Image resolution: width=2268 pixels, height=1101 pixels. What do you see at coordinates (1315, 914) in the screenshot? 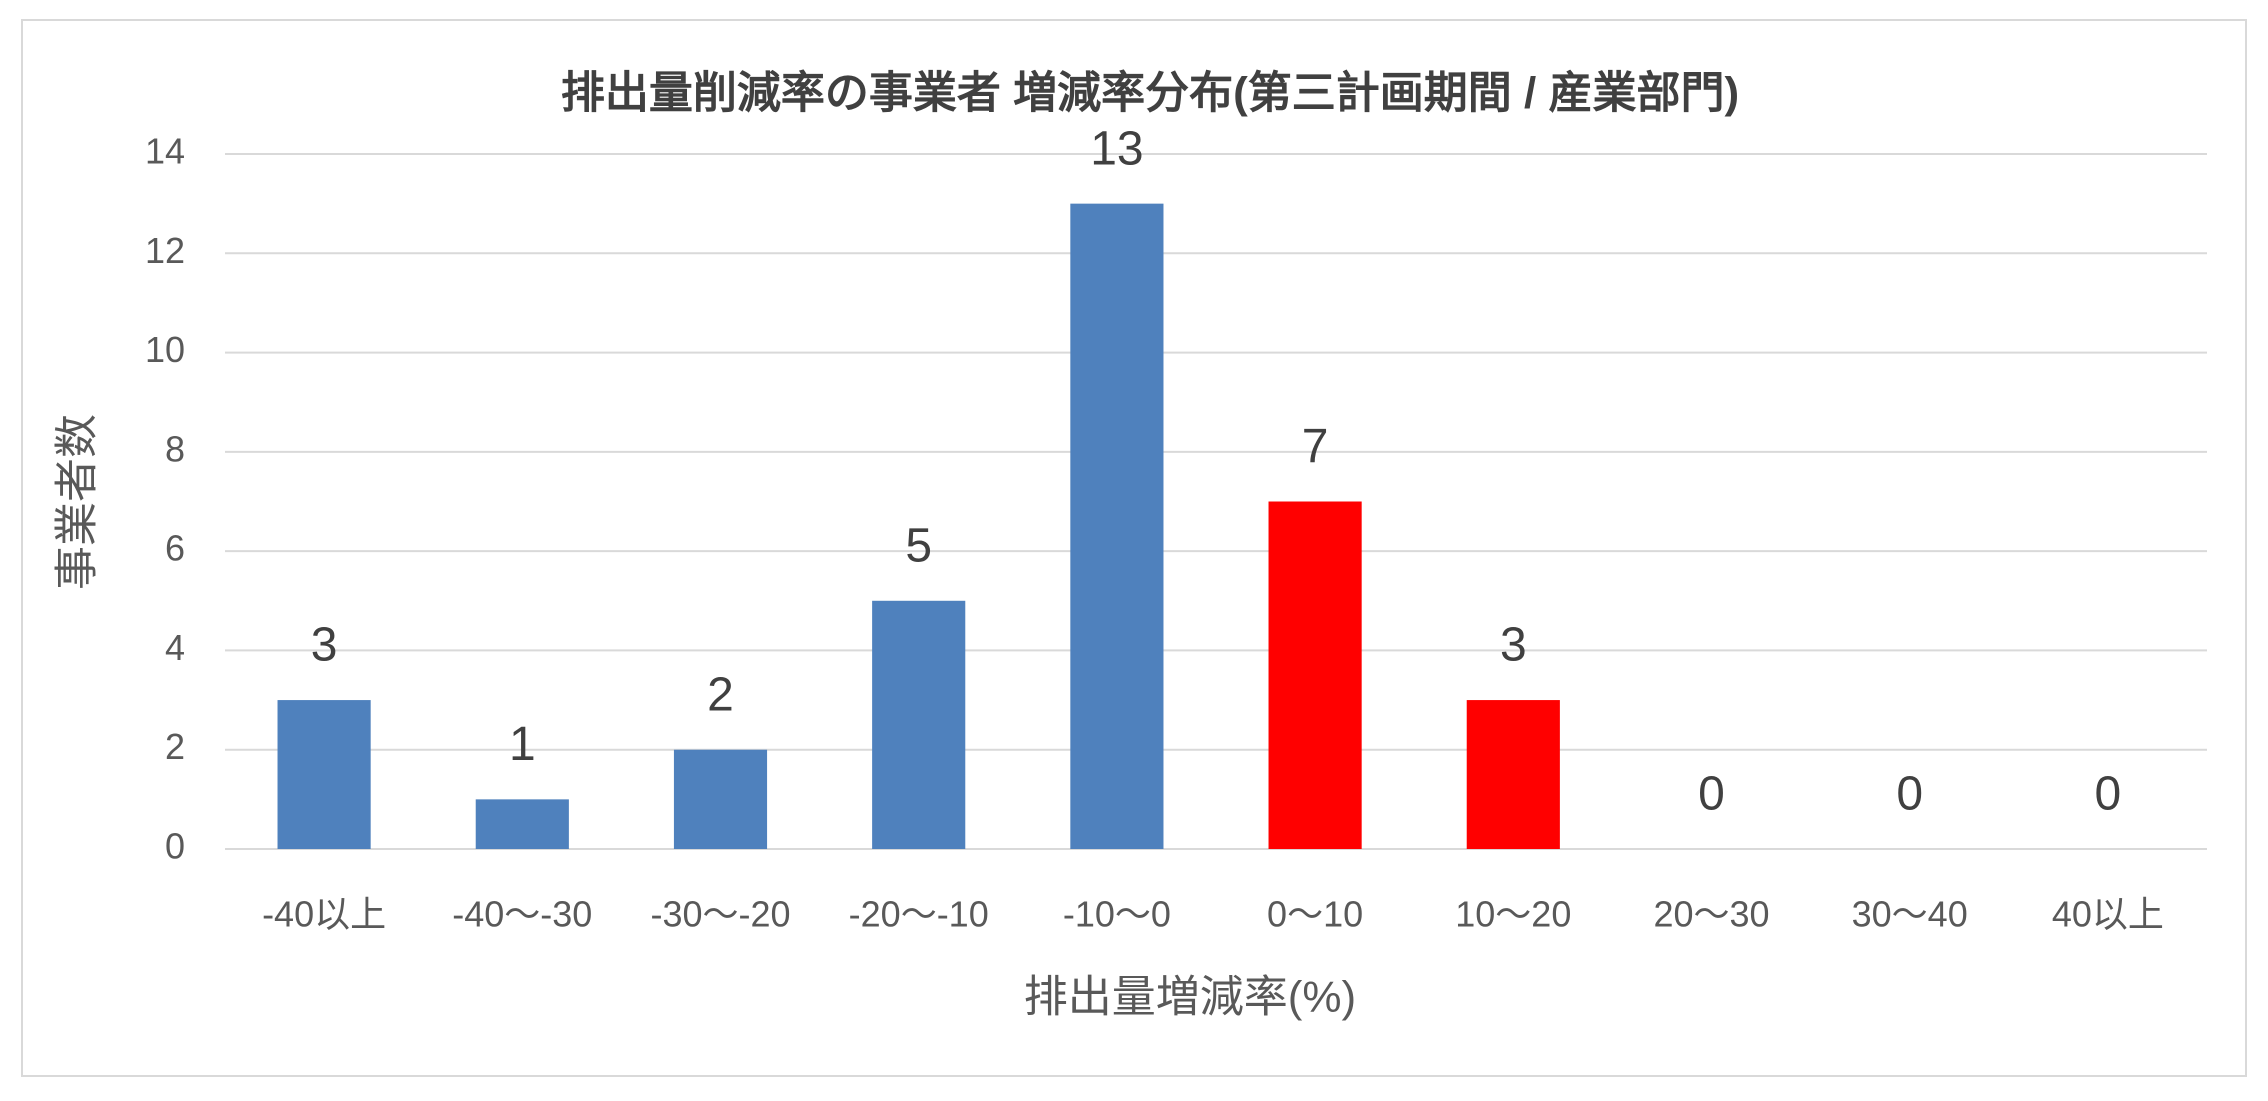
I see `x-tick-label: 0〜10` at bounding box center [1315, 914].